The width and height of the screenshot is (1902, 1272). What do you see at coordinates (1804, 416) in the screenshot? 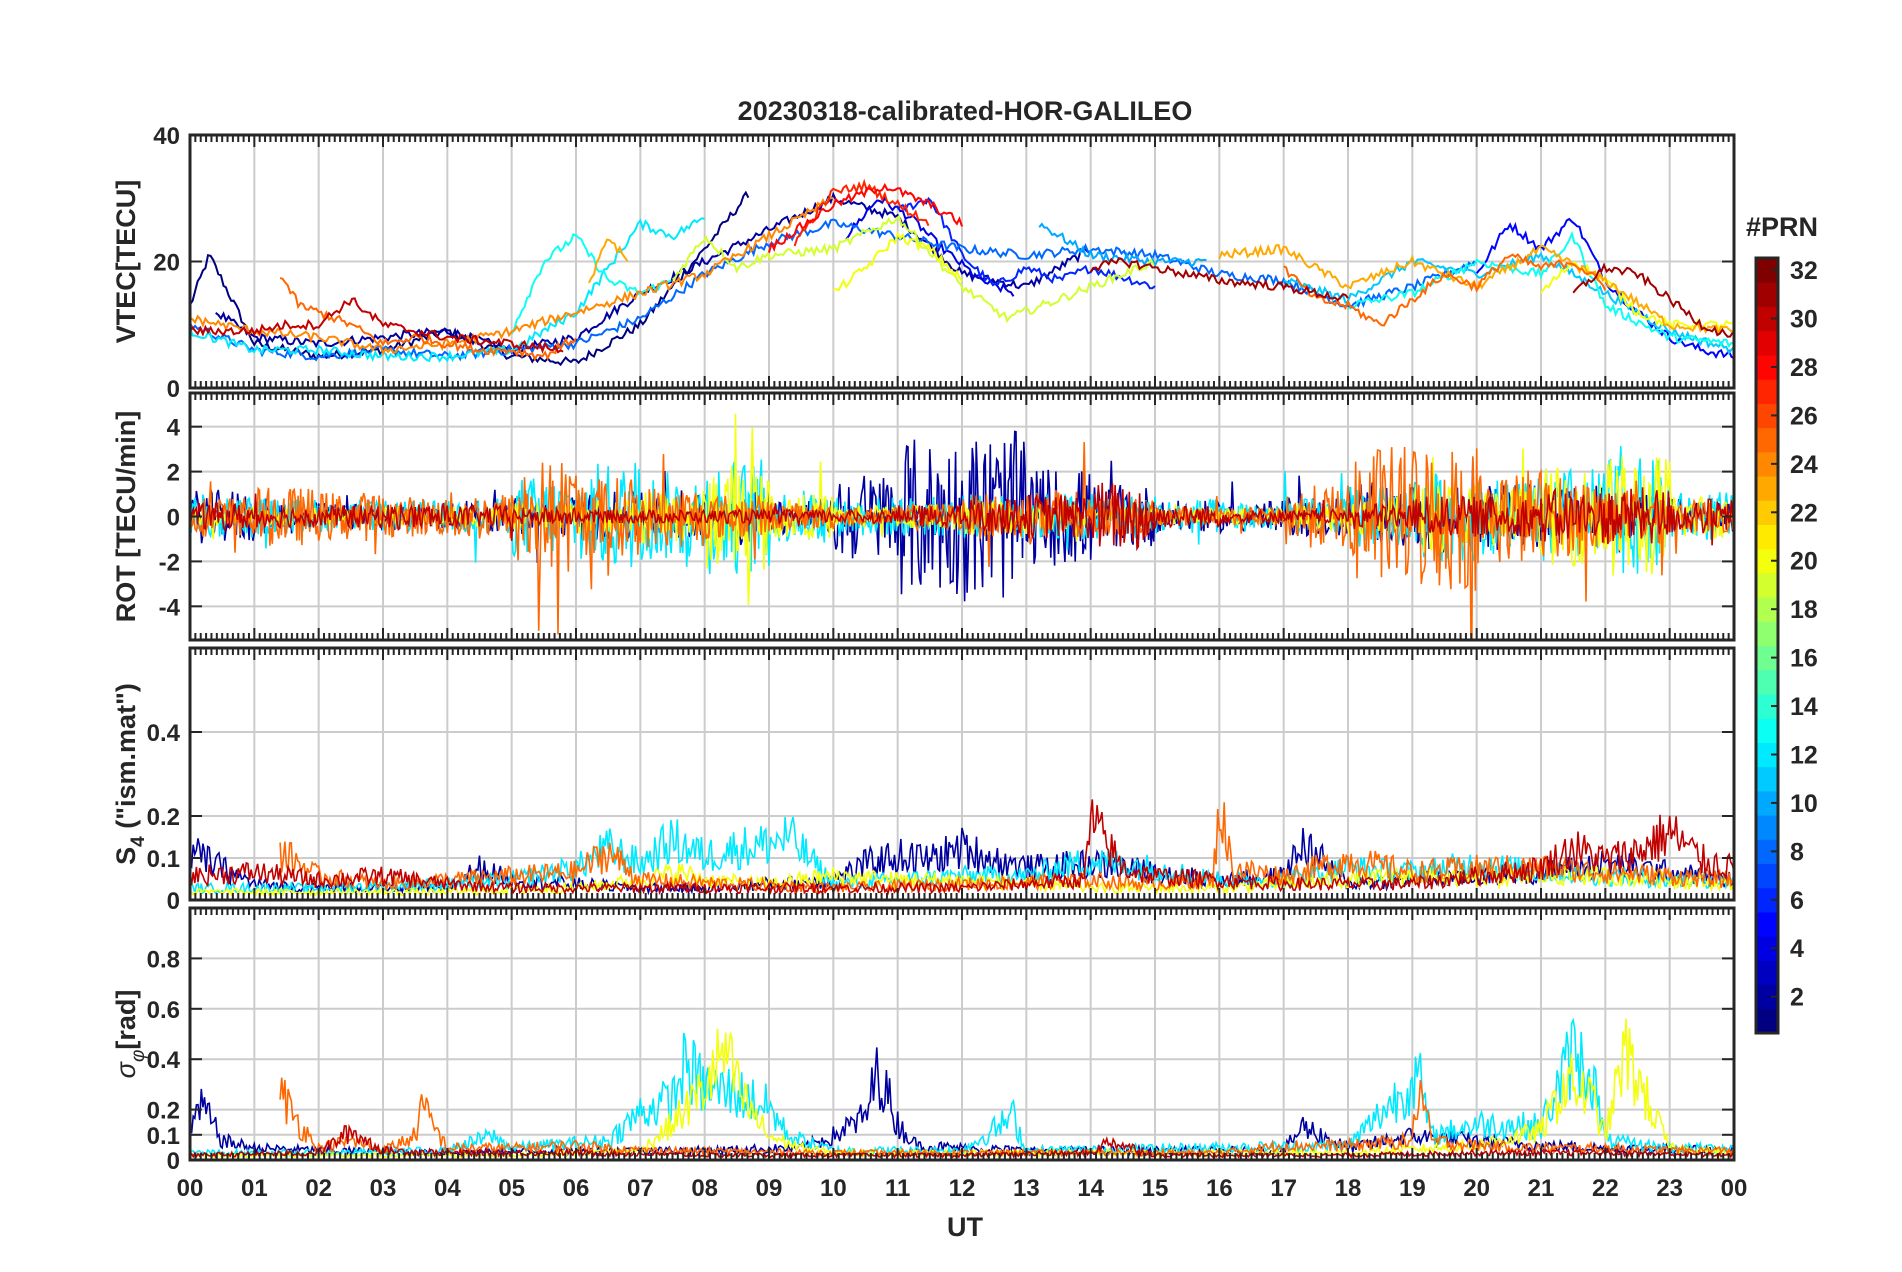
I see `colorbar-tick-label: 26` at bounding box center [1804, 416].